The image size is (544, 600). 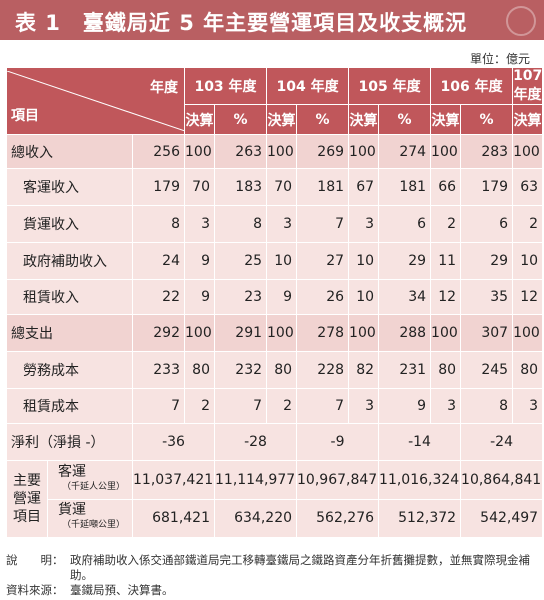 I want to click on row-label: 客運收入, so click(x=69, y=187).